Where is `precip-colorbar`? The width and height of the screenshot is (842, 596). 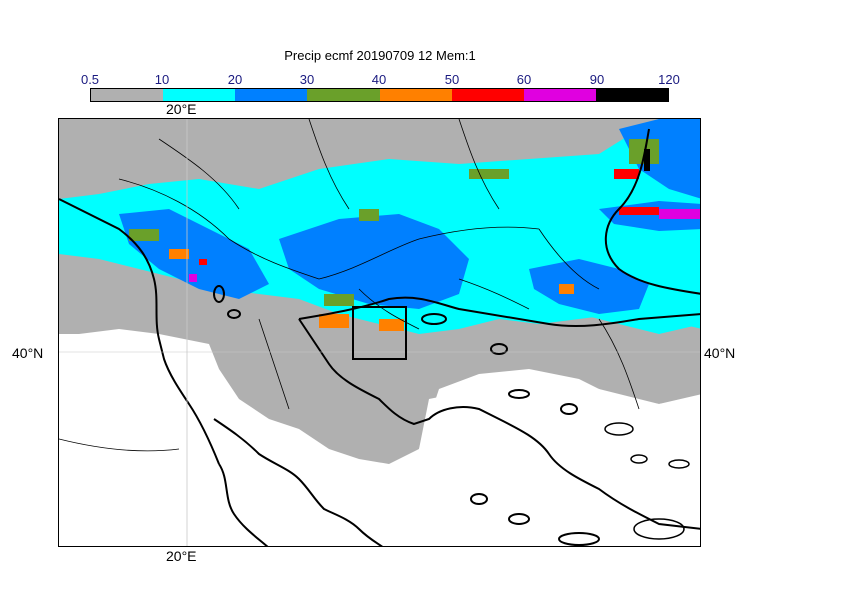 precip-colorbar is located at coordinates (379, 95).